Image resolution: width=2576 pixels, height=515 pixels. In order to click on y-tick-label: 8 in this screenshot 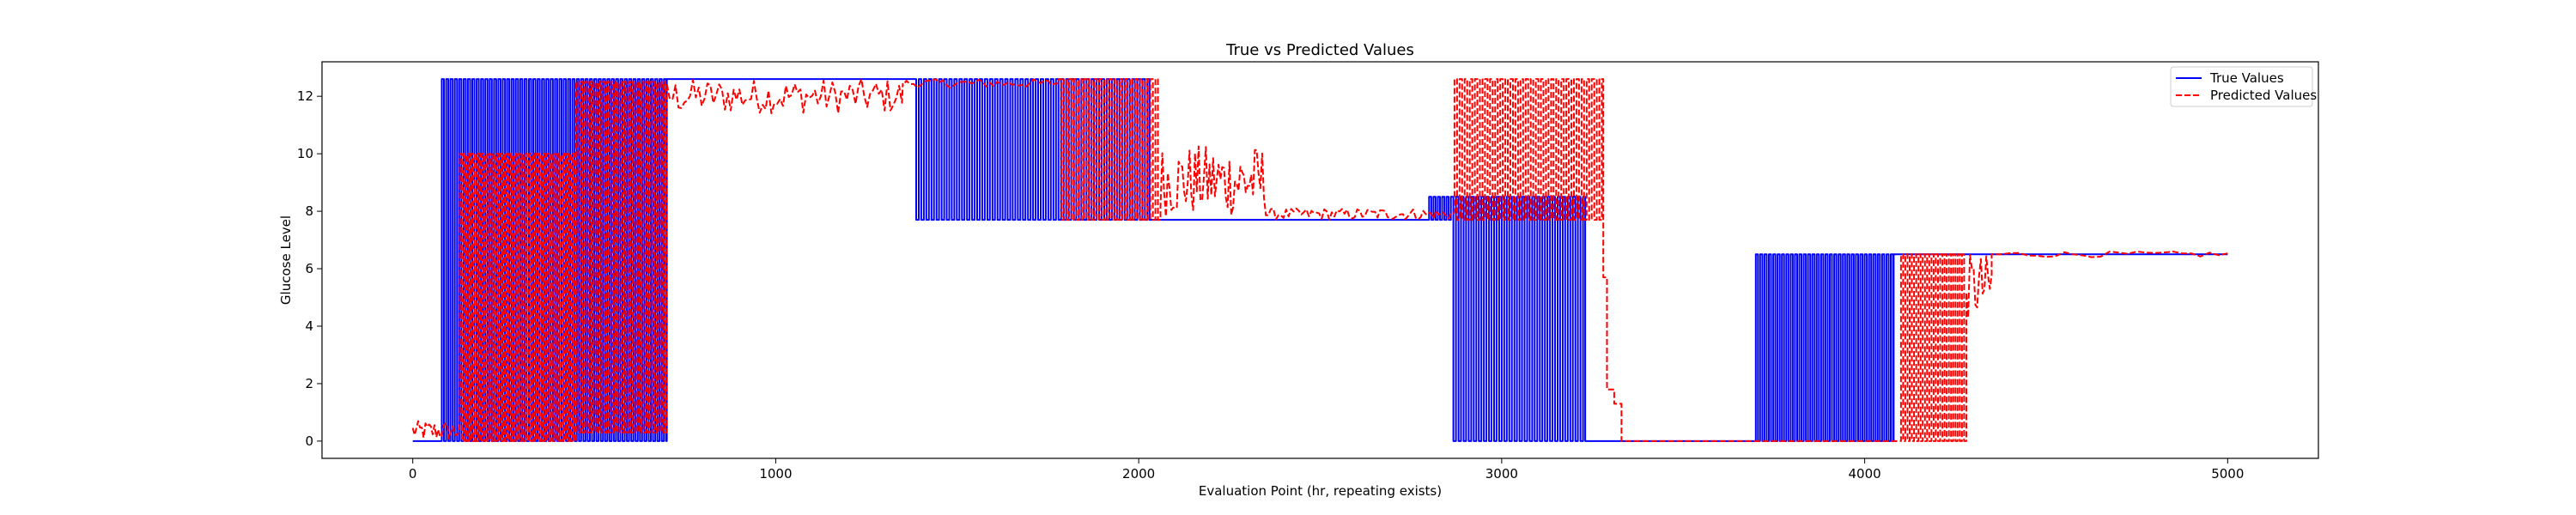, I will do `click(309, 211)`.